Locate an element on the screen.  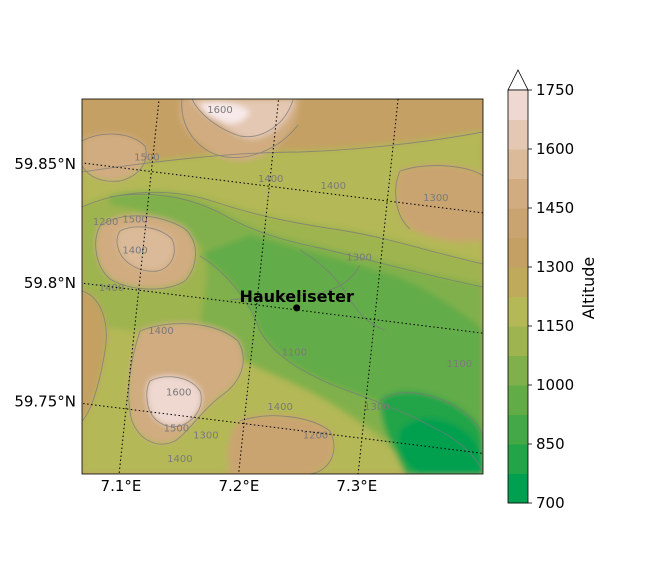
colorbar-frame is located at coordinates (518, 296).